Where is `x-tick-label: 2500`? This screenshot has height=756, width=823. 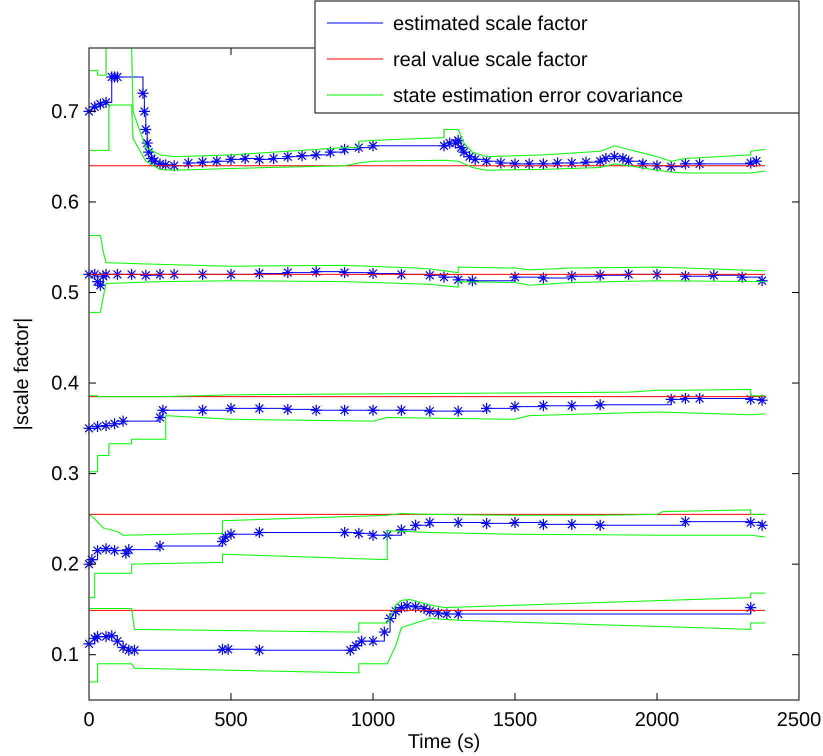
x-tick-label: 2500 is located at coordinates (799, 720).